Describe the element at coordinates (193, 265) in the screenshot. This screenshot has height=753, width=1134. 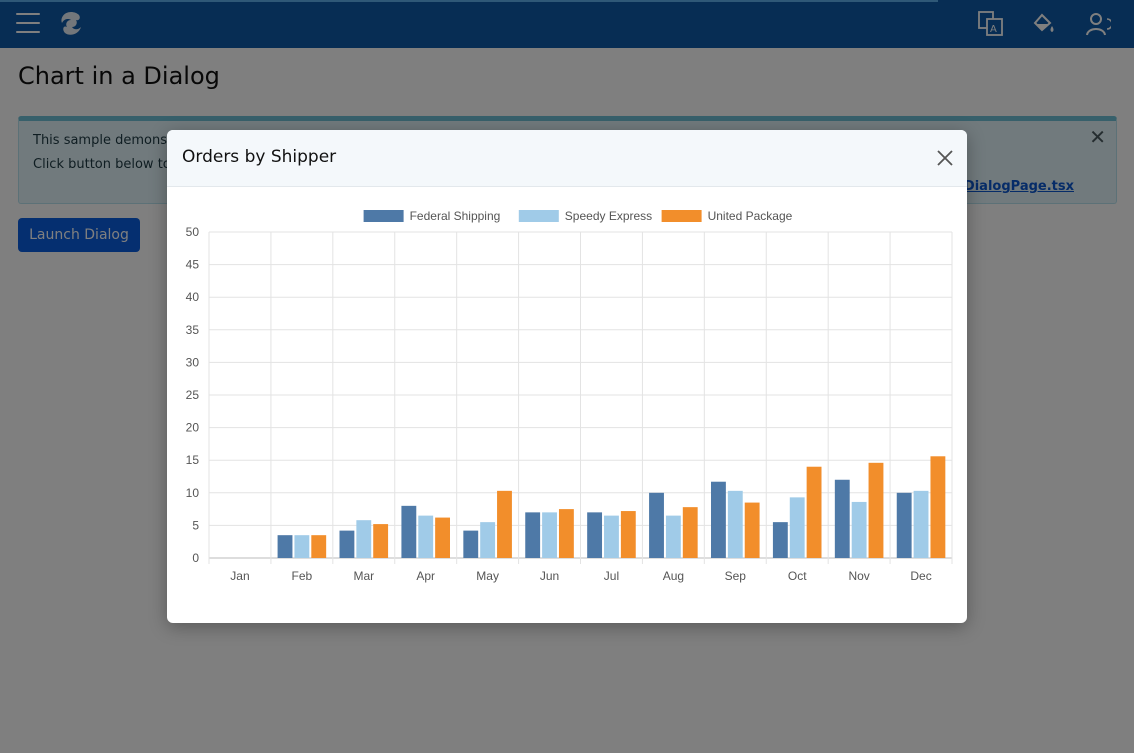
I see `y-tick-label: 45` at that location.